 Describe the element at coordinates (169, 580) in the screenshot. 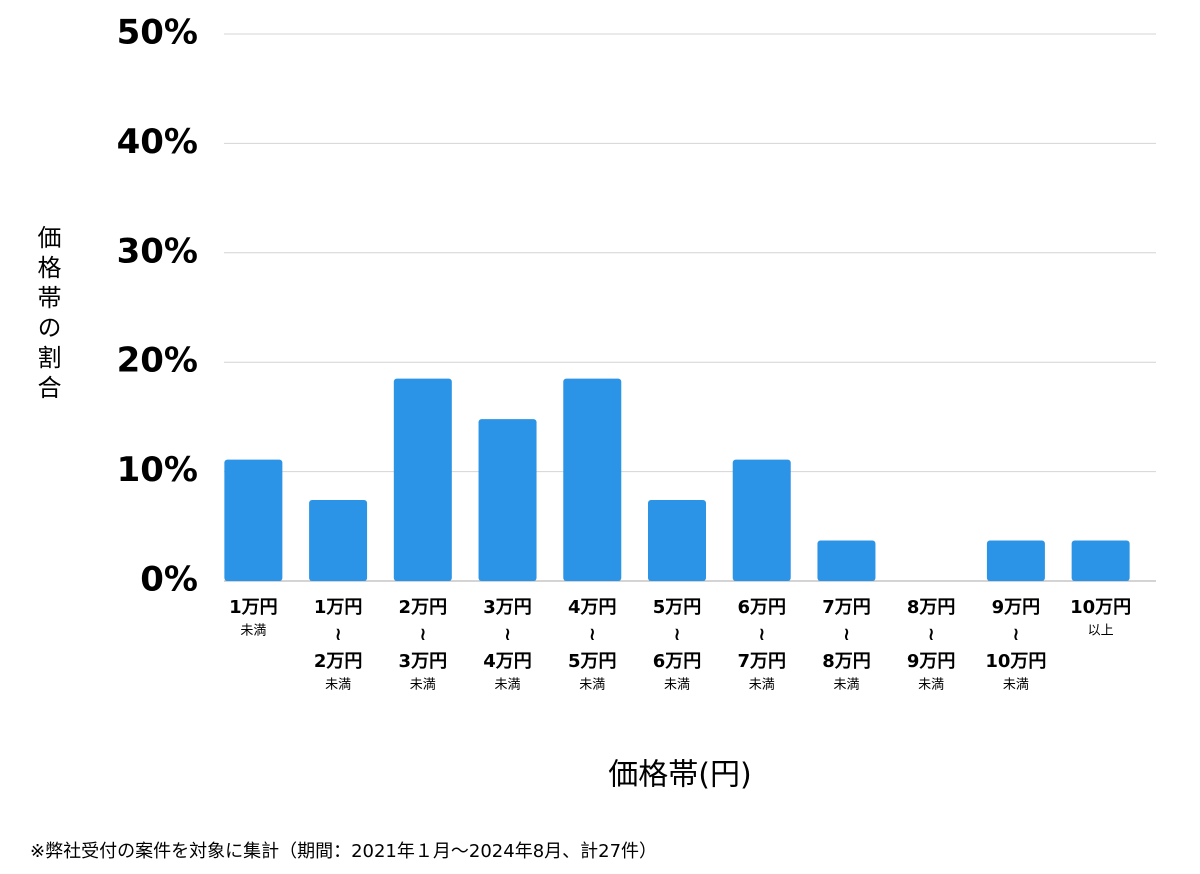

I see `y-tick-label: 0%` at that location.